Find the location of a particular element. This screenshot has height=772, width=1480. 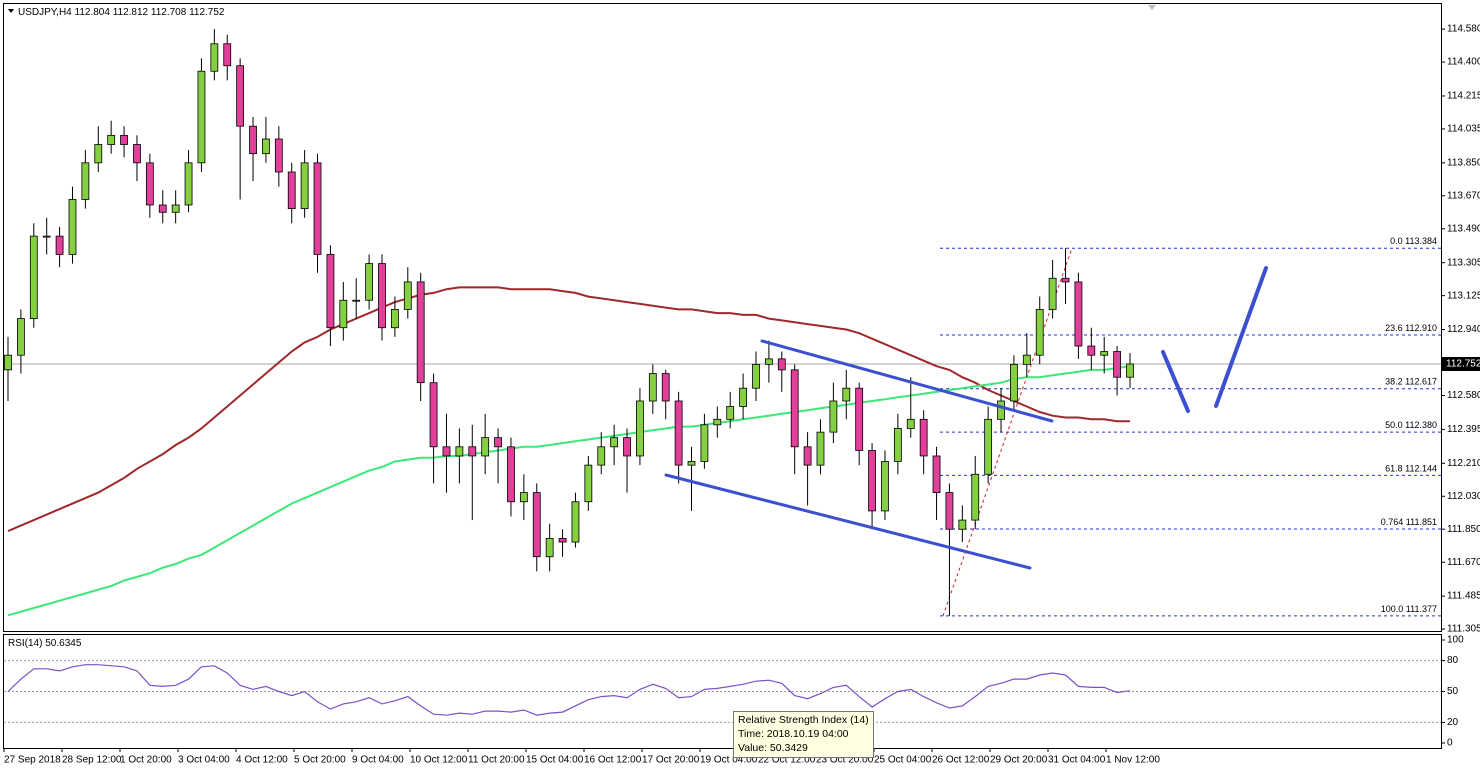

fib-level-name: 61.8 is located at coordinates (1394, 469).